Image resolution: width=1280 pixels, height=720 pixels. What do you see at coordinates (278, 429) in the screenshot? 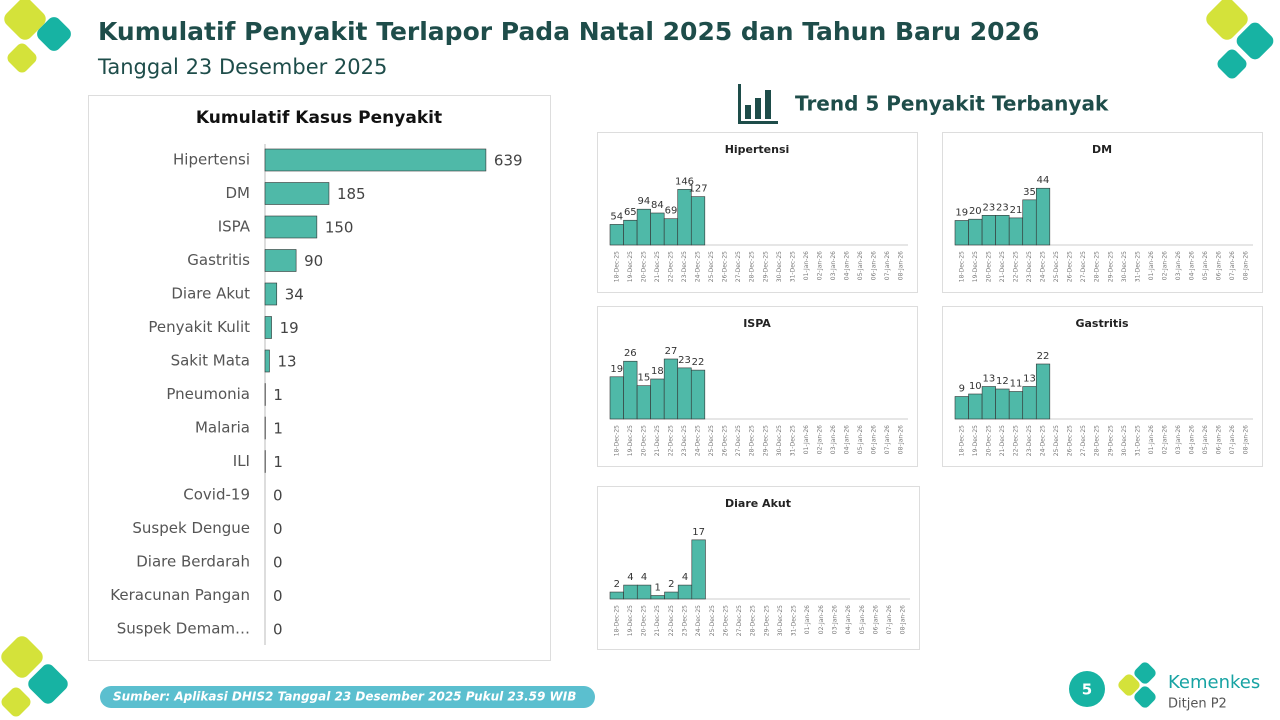
I see `value-label: 1` at bounding box center [278, 429].